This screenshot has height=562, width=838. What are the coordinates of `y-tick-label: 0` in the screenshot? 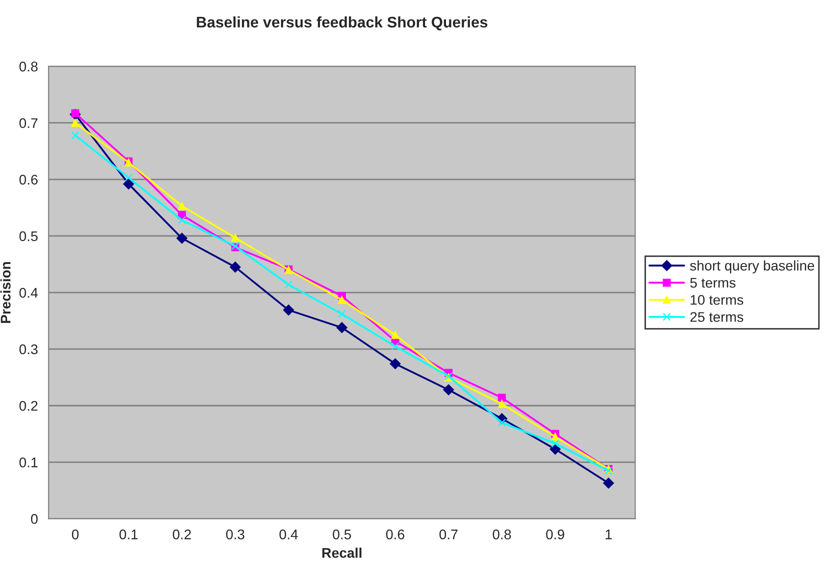 It's located at (34, 519).